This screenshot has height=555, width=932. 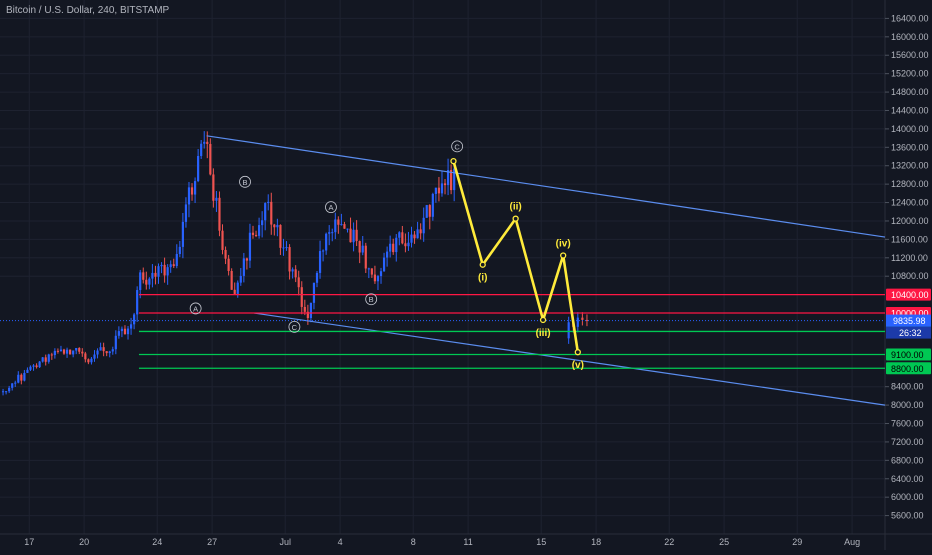 What do you see at coordinates (467, 542) in the screenshot?
I see `time-tick-label: 11` at bounding box center [467, 542].